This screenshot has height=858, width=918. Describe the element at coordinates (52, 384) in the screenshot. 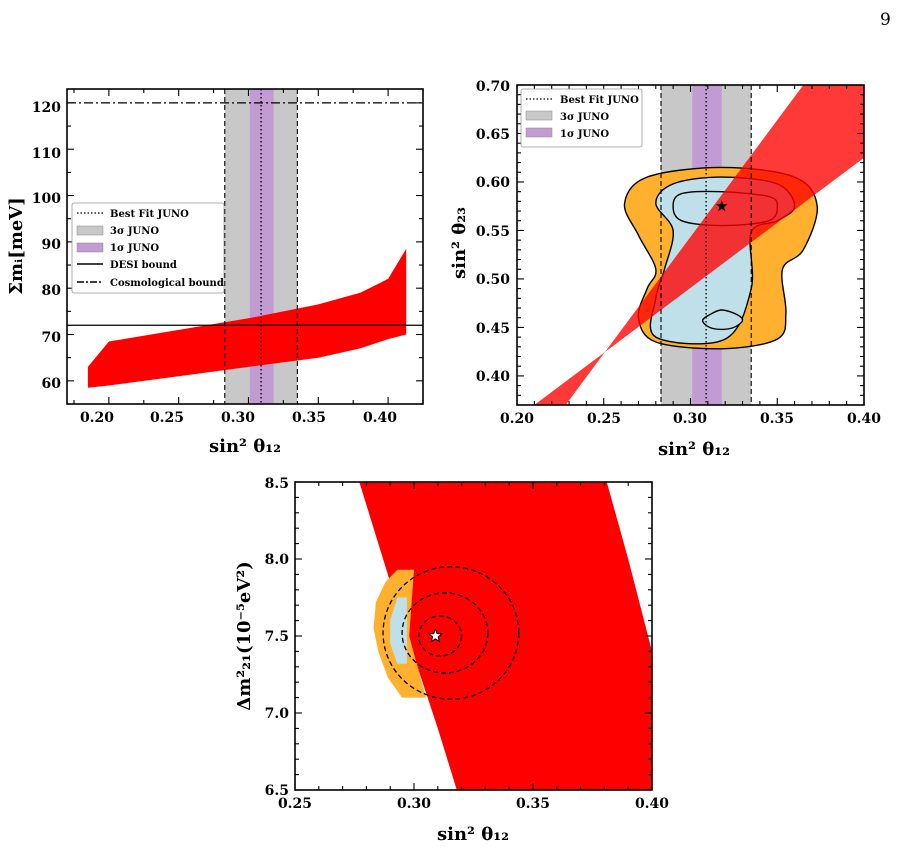

I see `y-tick-label: 60` at that location.